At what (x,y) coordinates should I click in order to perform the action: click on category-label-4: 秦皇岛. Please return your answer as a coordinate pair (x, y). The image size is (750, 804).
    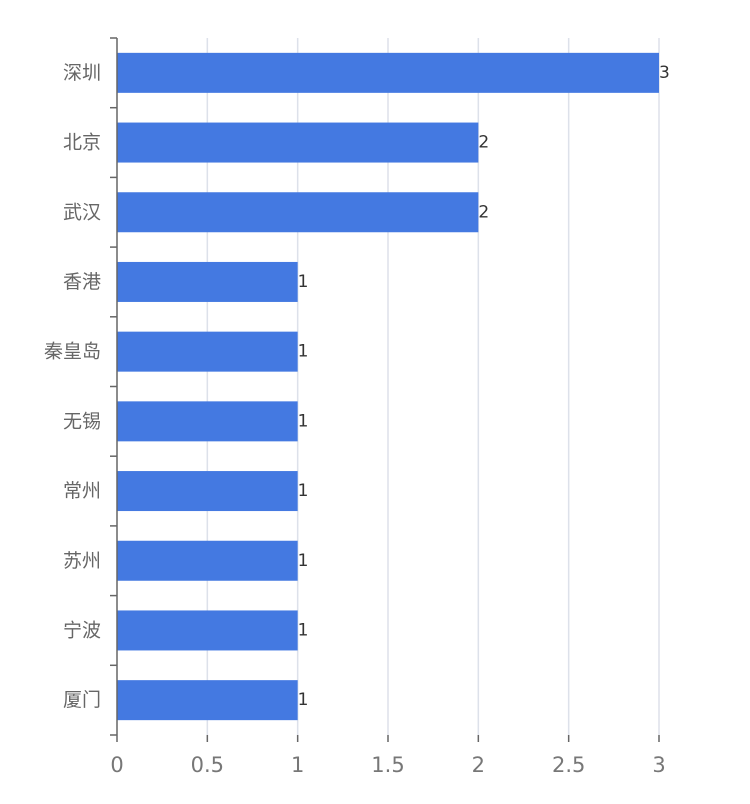
    Looking at the image, I should click on (72, 352).